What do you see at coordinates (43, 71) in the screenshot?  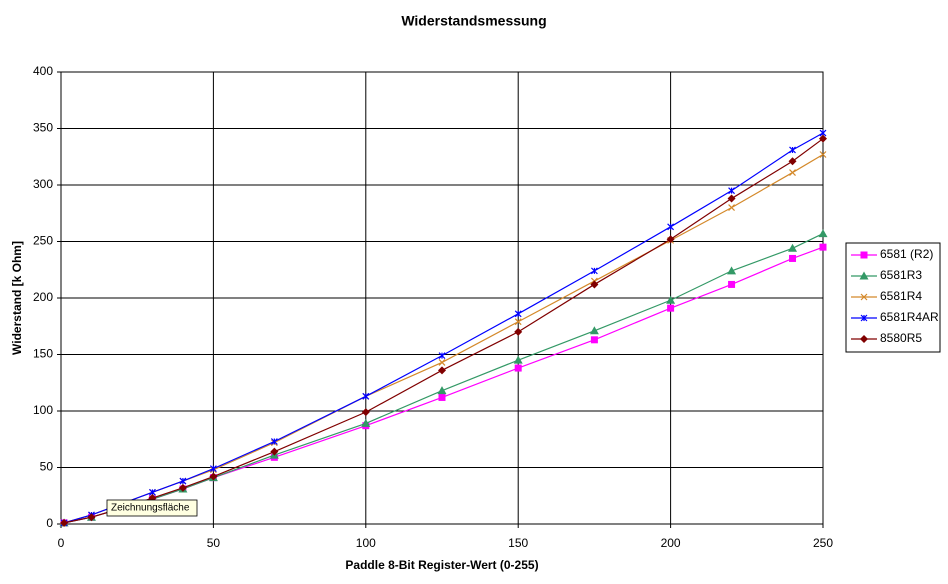 I see `y-tick-label: 400` at bounding box center [43, 71].